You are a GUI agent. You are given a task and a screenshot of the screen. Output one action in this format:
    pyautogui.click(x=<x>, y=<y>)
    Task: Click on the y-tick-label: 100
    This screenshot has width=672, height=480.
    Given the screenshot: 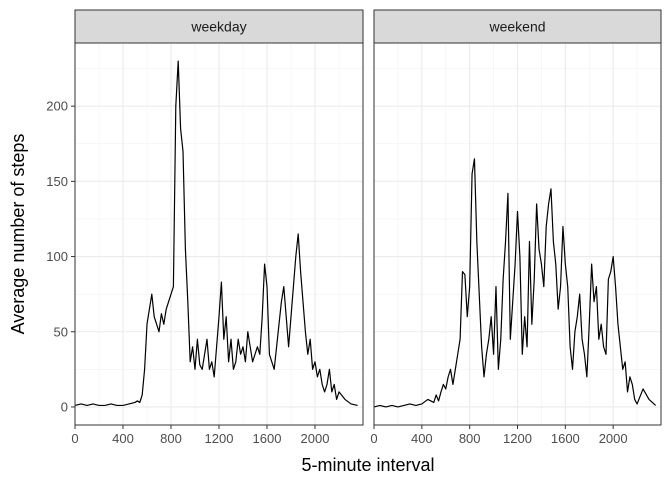 What is the action you would take?
    pyautogui.click(x=57, y=256)
    